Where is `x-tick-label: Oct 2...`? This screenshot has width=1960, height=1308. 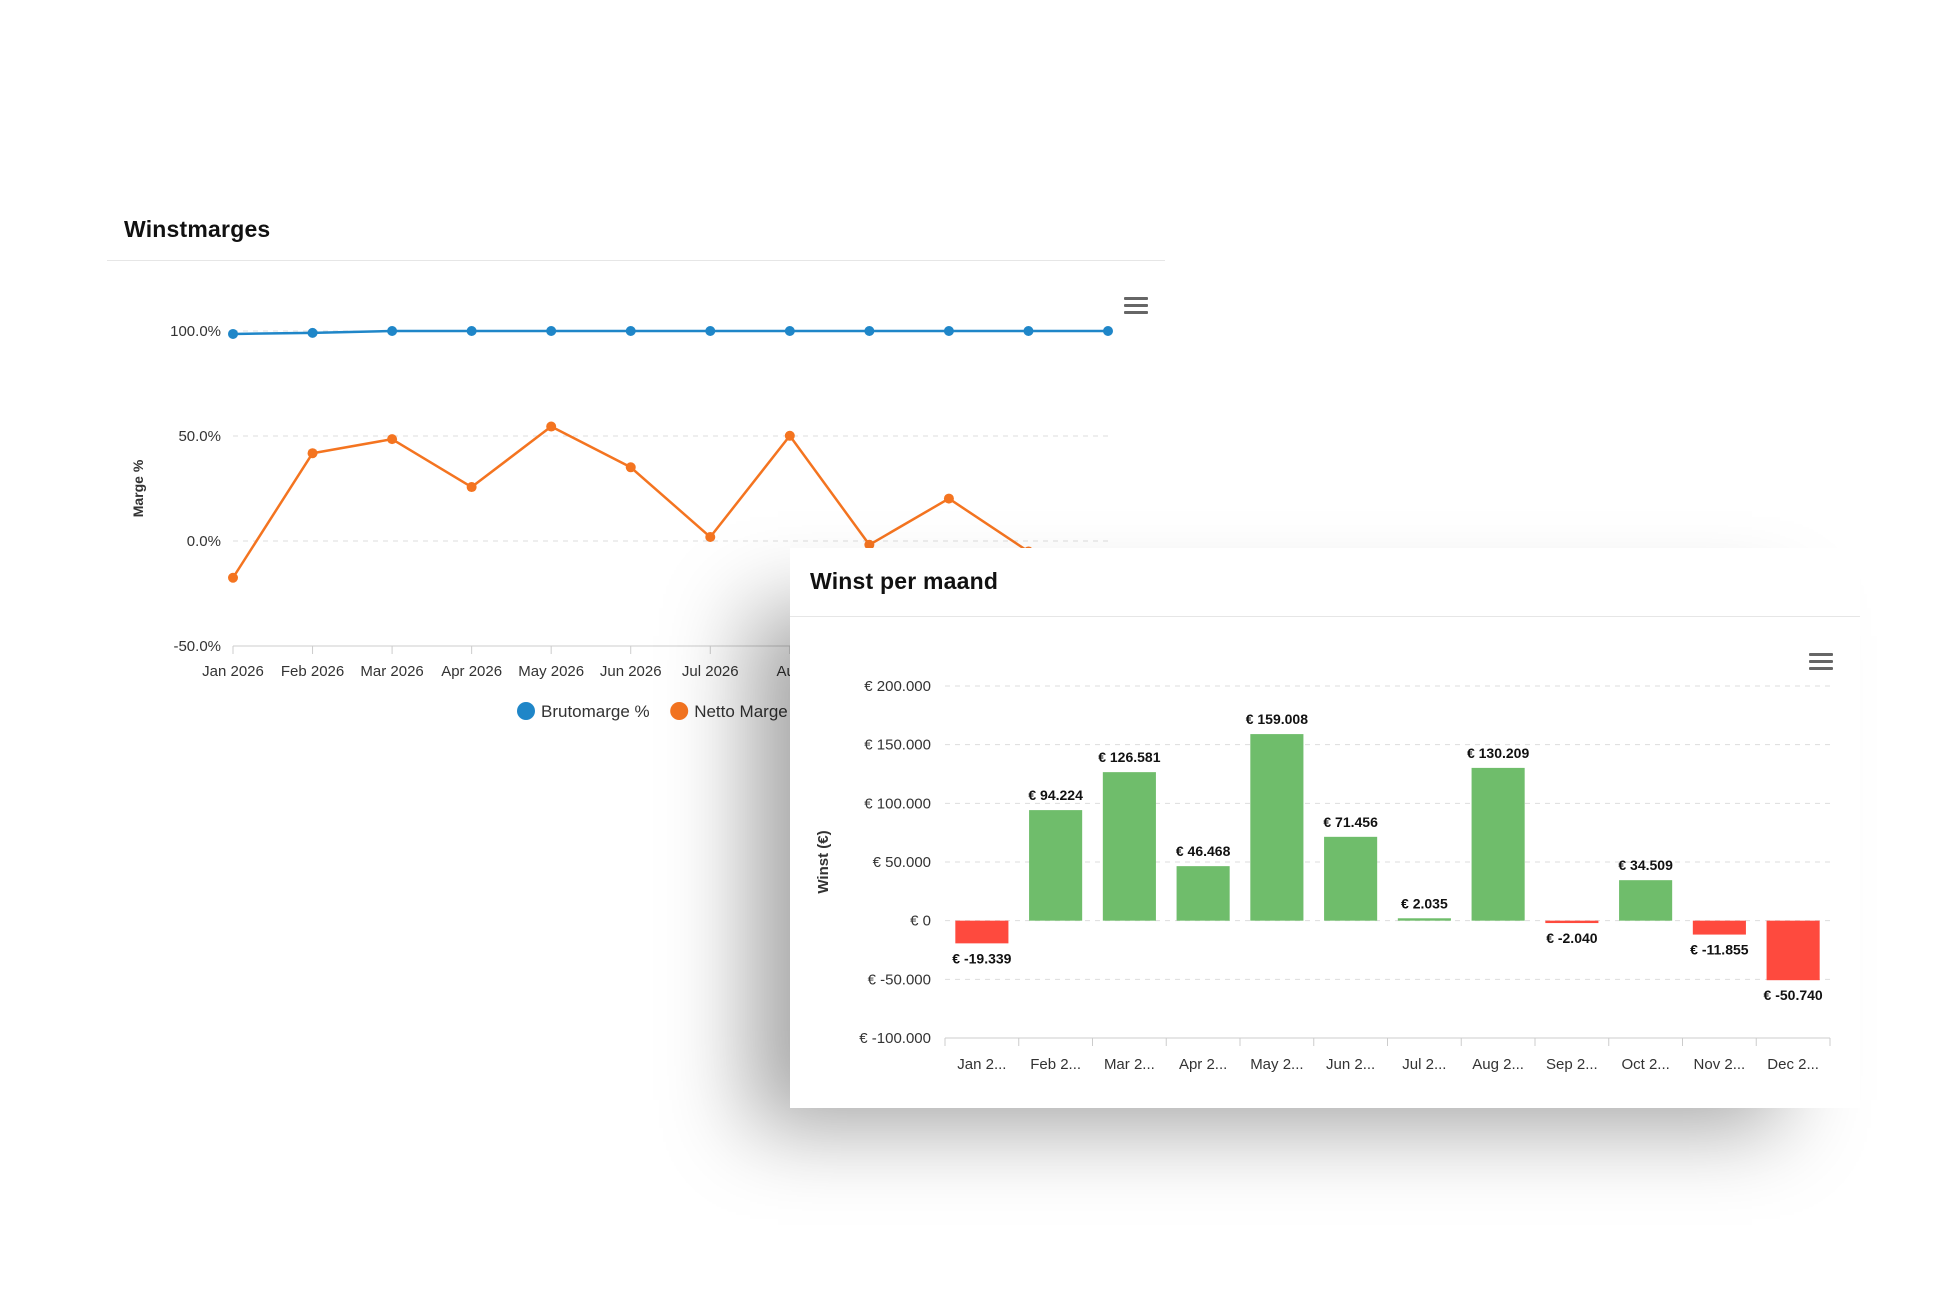
x-tick-label: Oct 2... is located at coordinates (1645, 1064).